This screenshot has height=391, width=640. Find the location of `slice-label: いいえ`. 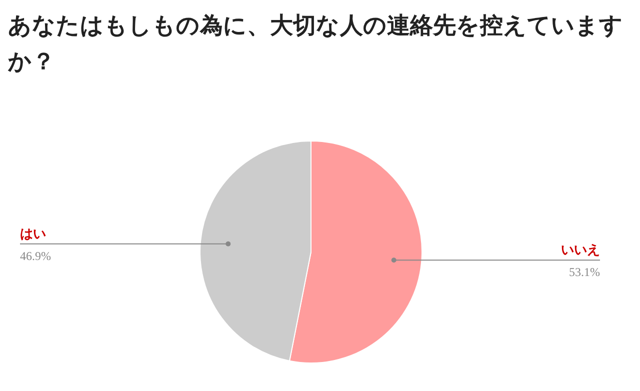

slice-label: いいえ is located at coordinates (580, 250).